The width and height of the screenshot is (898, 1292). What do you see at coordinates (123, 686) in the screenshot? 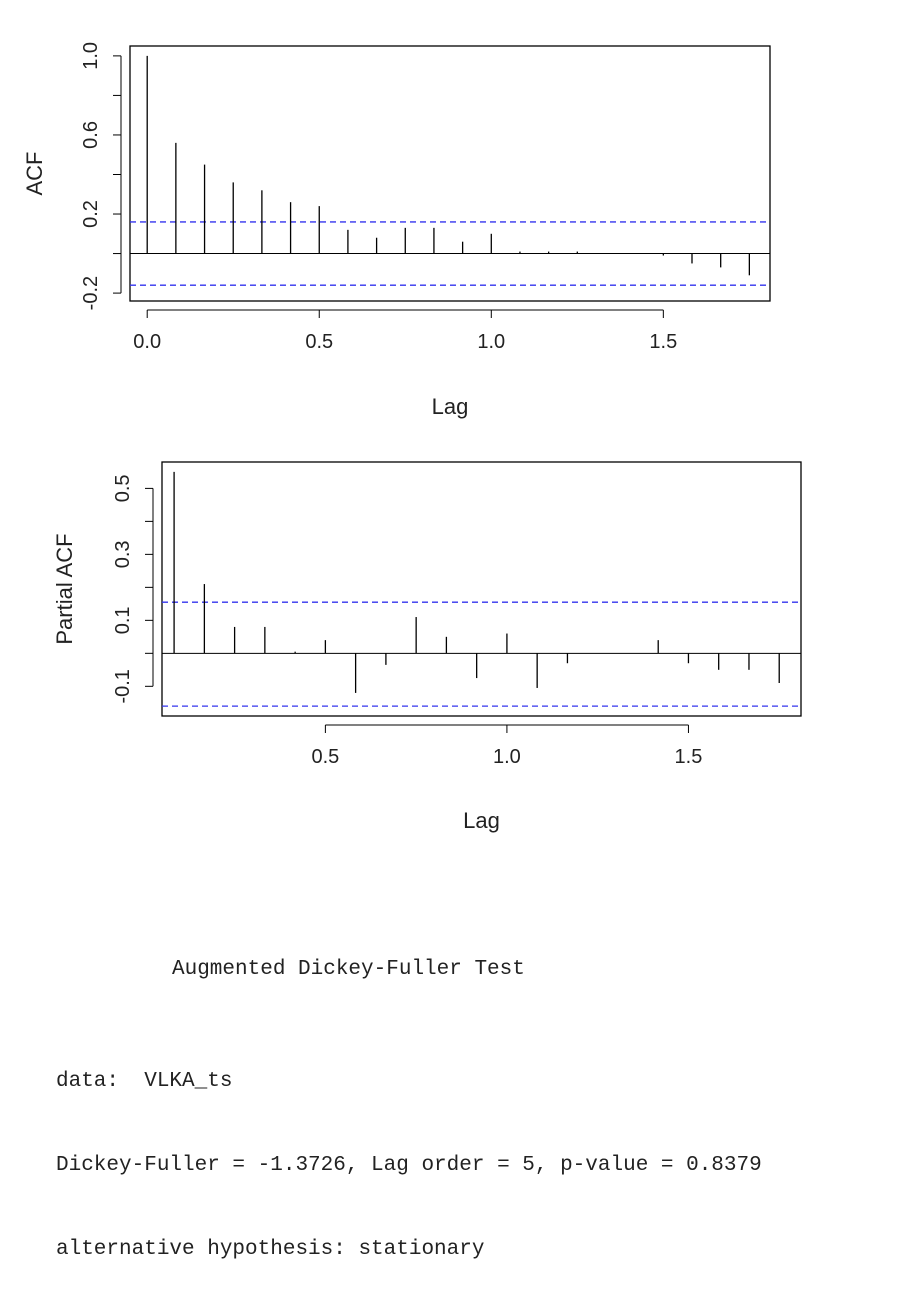
I see `pacf-y-tick-label-0: -0.1` at bounding box center [123, 686].